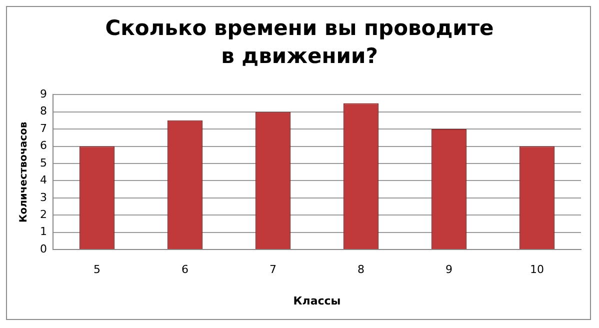 The image size is (599, 328). I want to click on y-tick-label: 4, so click(43, 180).